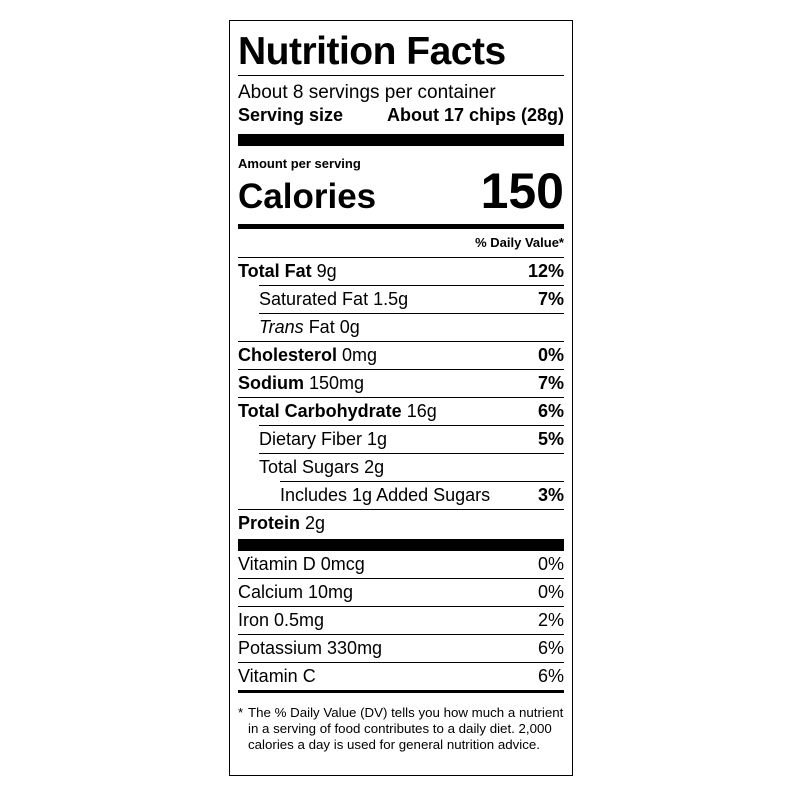 The height and width of the screenshot is (800, 800). I want to click on nutrient-row: Trans Fat 0g, so click(411, 327).